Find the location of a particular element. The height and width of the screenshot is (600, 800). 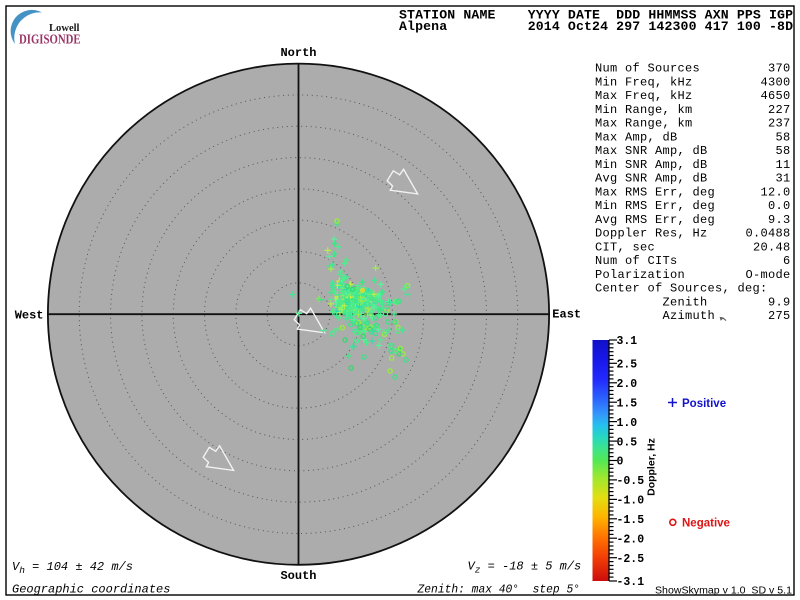

svg-text: 227 is located at coordinates (779, 110).